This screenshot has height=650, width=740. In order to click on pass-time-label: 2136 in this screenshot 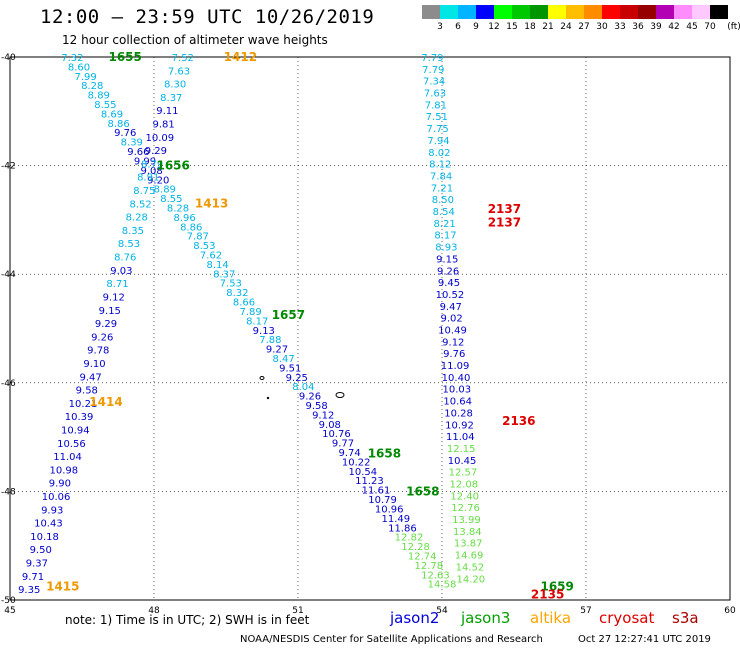, I will do `click(518, 421)`.